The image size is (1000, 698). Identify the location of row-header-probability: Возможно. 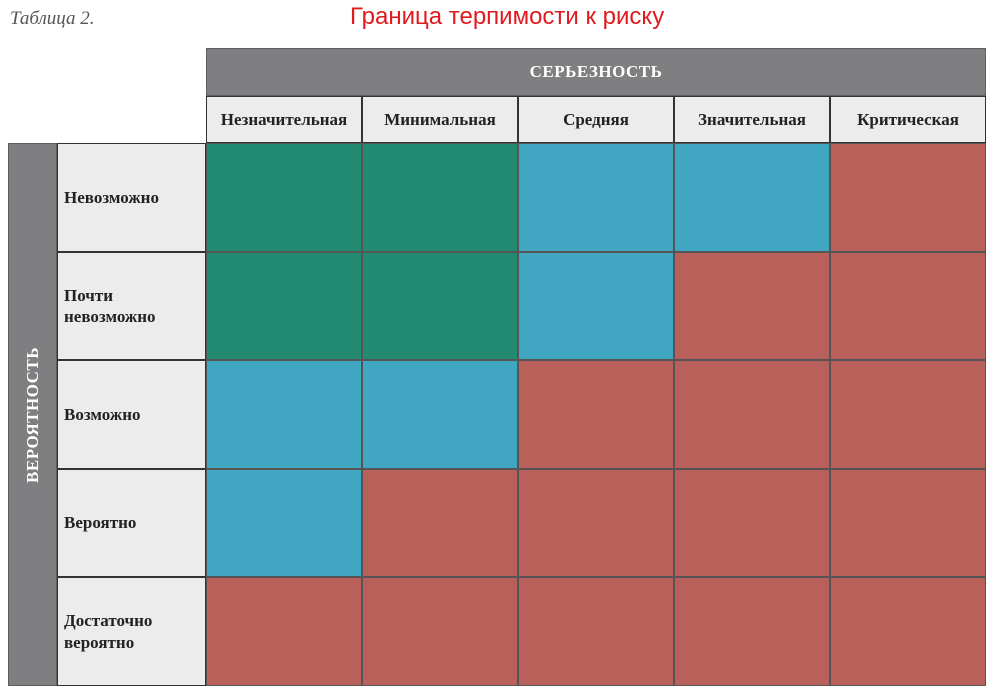
(131, 414).